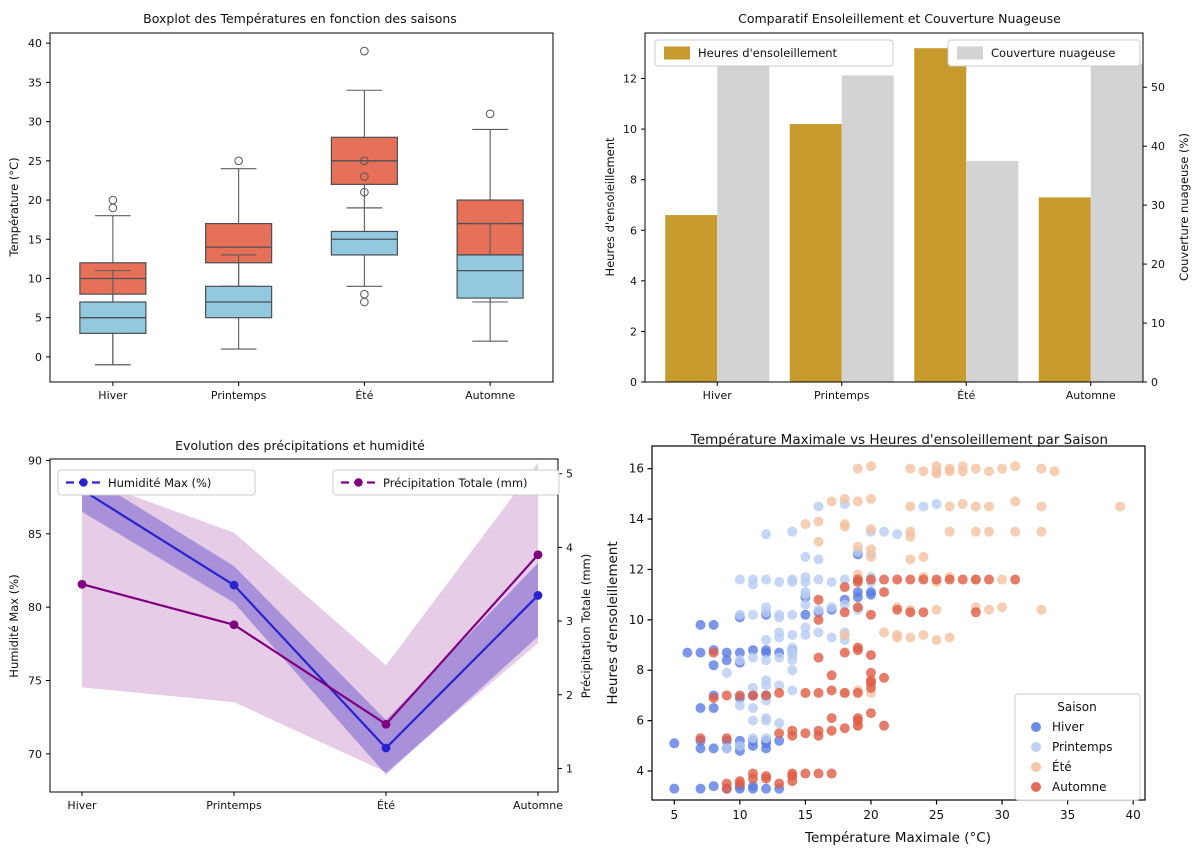  I want to click on x-tick-label: 20, so click(870, 815).